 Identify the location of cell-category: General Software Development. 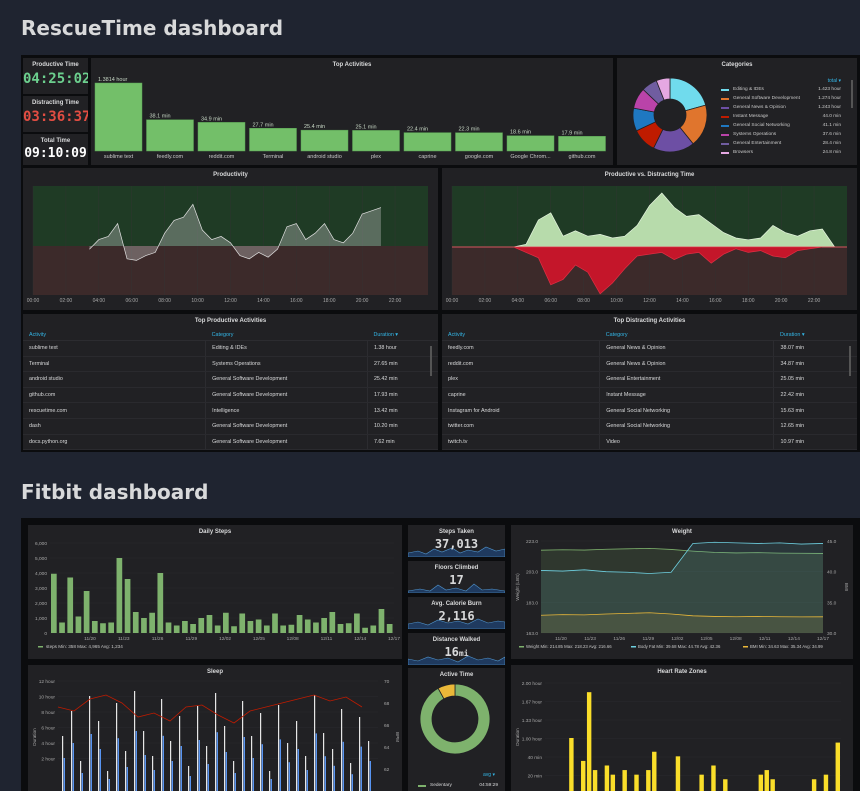
(286, 395).